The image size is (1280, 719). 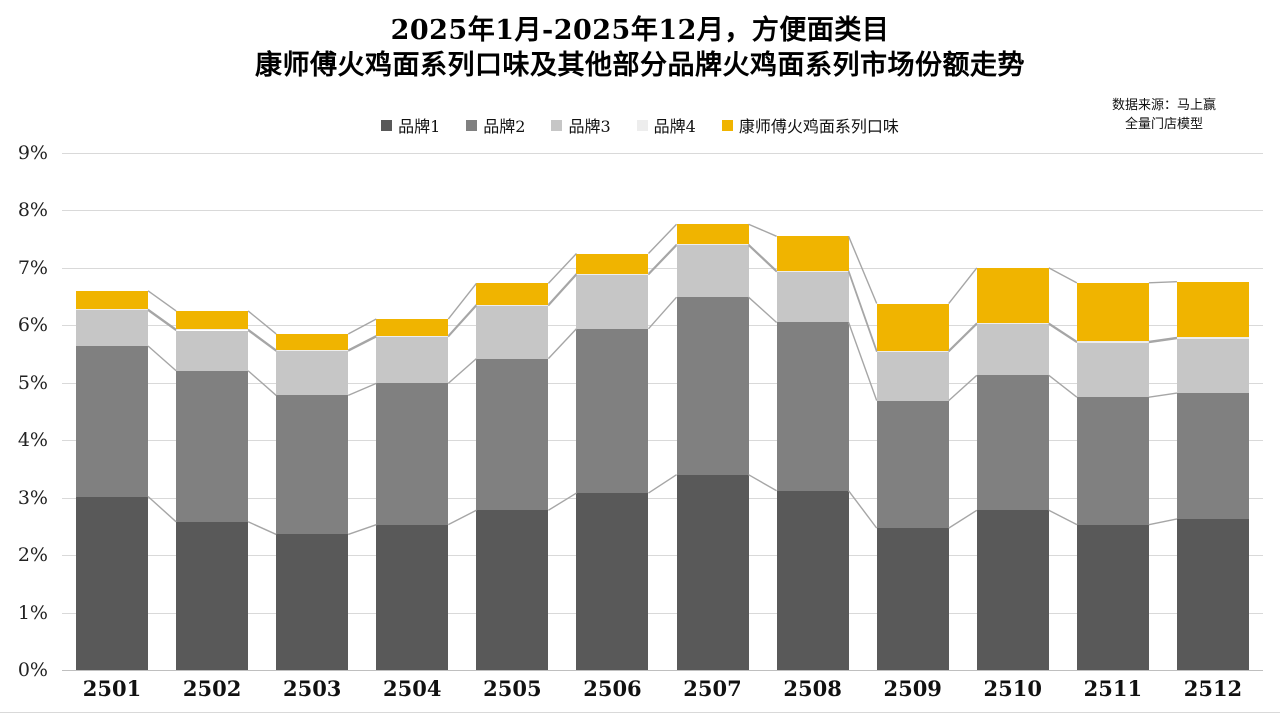 What do you see at coordinates (495, 125) in the screenshot?
I see `legend-item: 品牌2` at bounding box center [495, 125].